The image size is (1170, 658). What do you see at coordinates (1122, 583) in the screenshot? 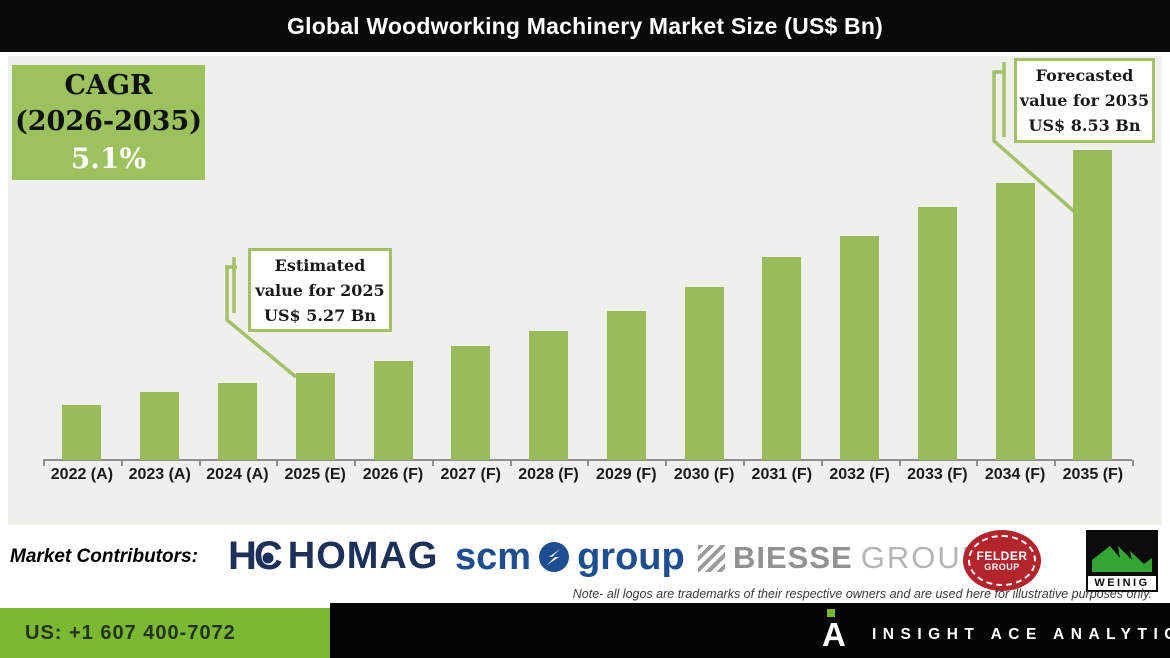
I see `weinig-logo-text: WEINIG` at bounding box center [1122, 583].